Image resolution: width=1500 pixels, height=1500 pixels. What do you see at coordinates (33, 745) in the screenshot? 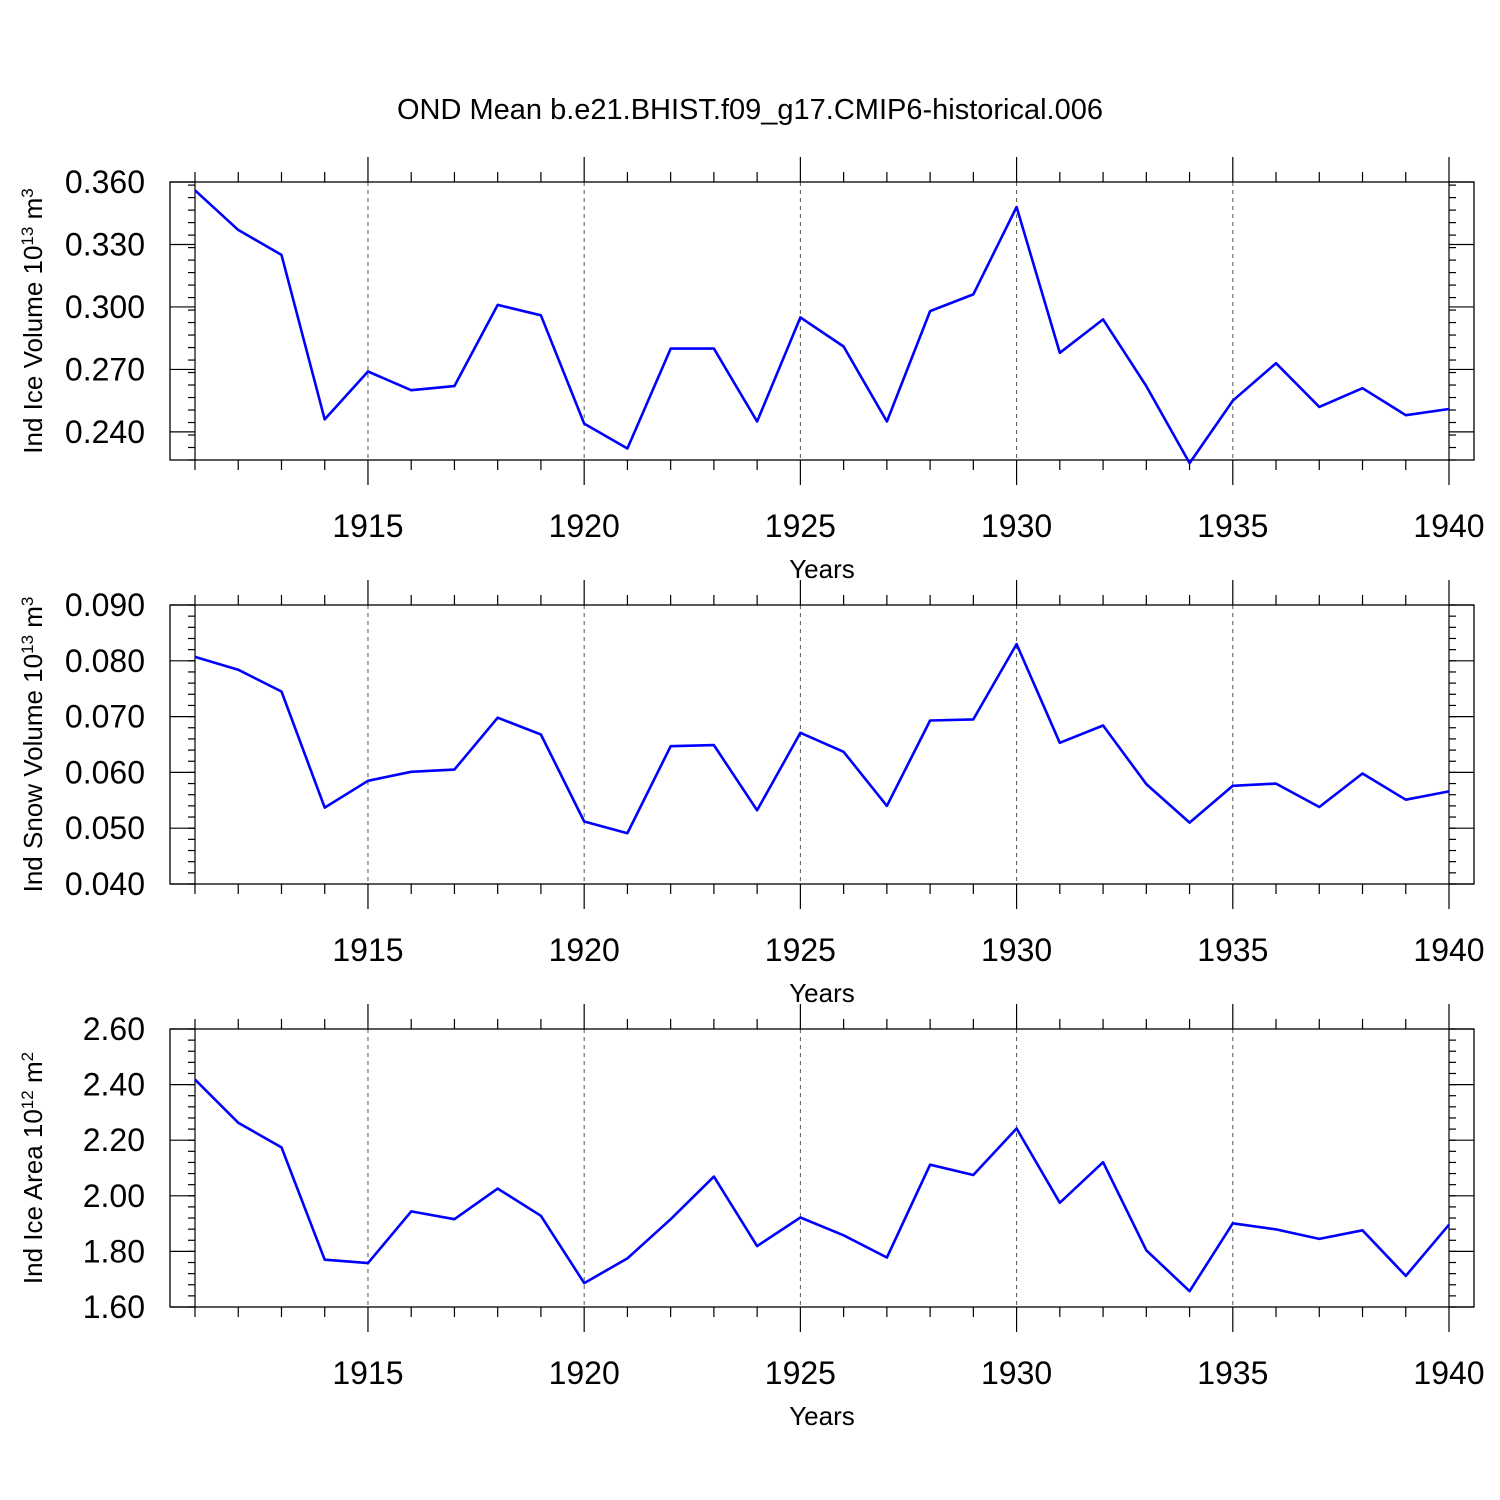
I see `y-axis-label: Ind Snow Volume 1013 m3` at bounding box center [33, 745].